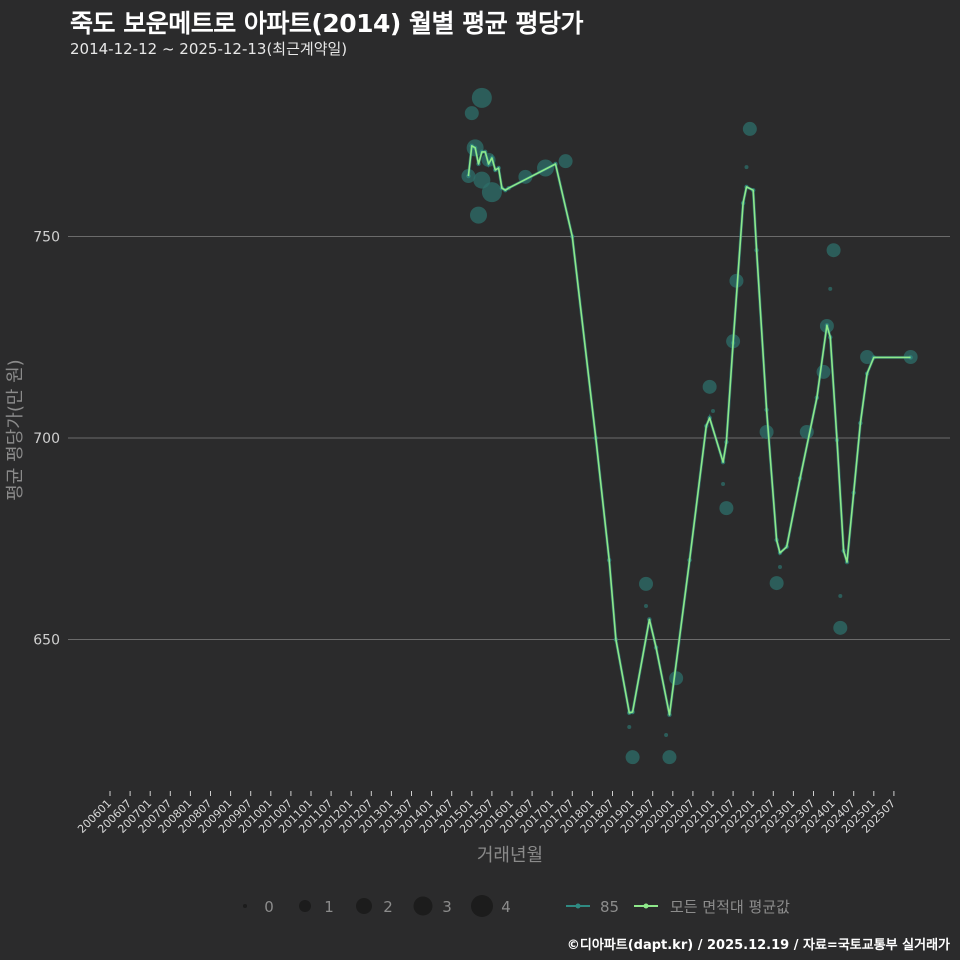 The image size is (960, 960). Describe the element at coordinates (388, 907) in the screenshot. I see `legend-size-label: 2` at that location.